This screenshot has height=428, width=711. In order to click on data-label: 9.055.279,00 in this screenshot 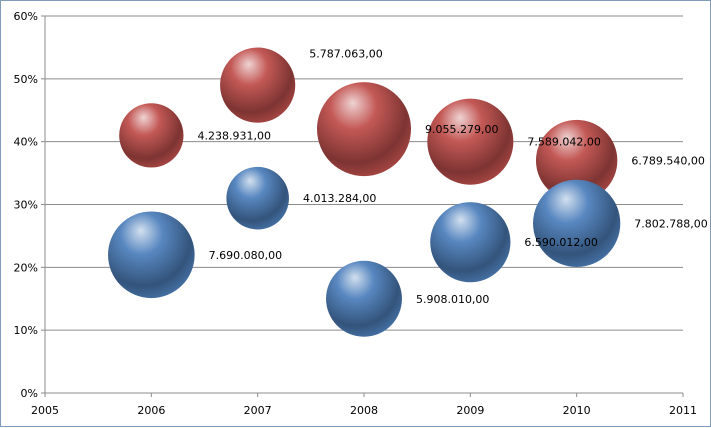, I will do `click(461, 129)`.